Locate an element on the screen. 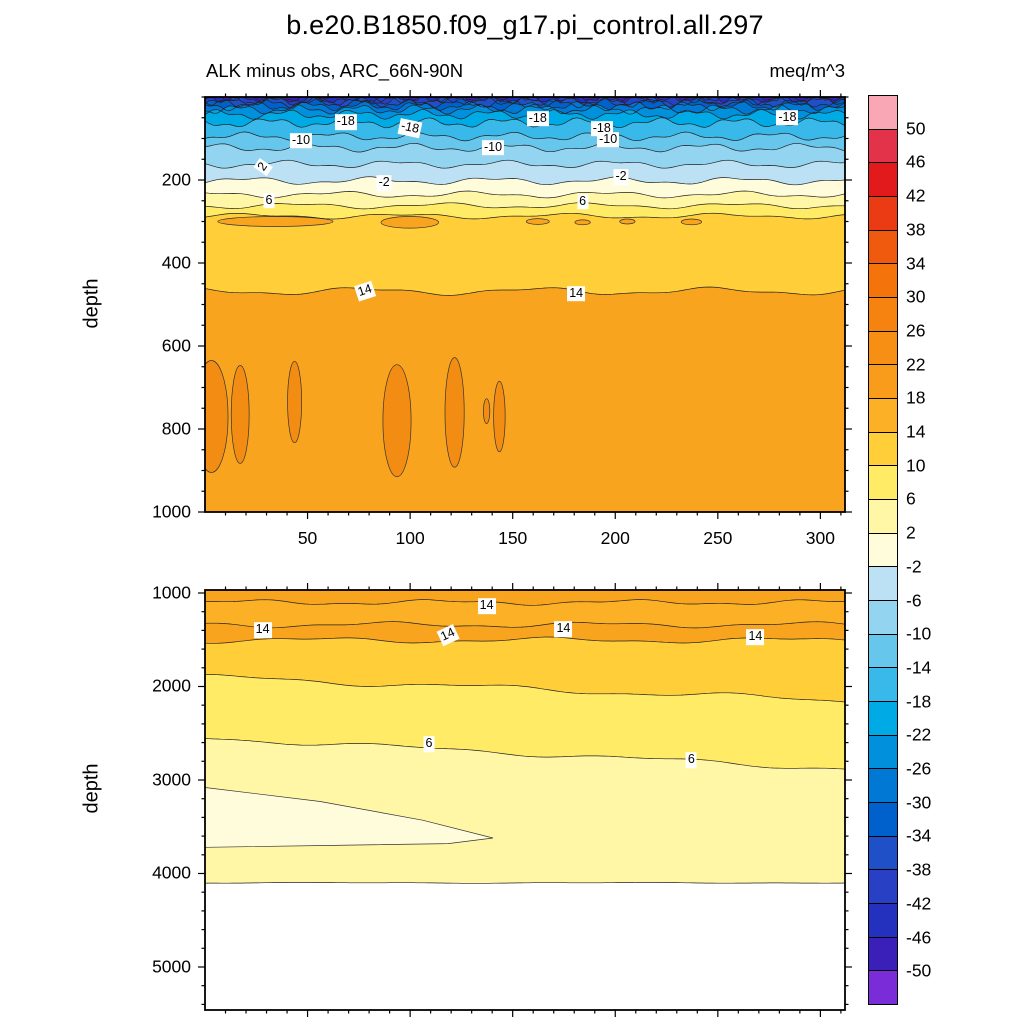 The height and width of the screenshot is (1024, 1024). colorbar-tick-label: -50 is located at coordinates (919, 970).